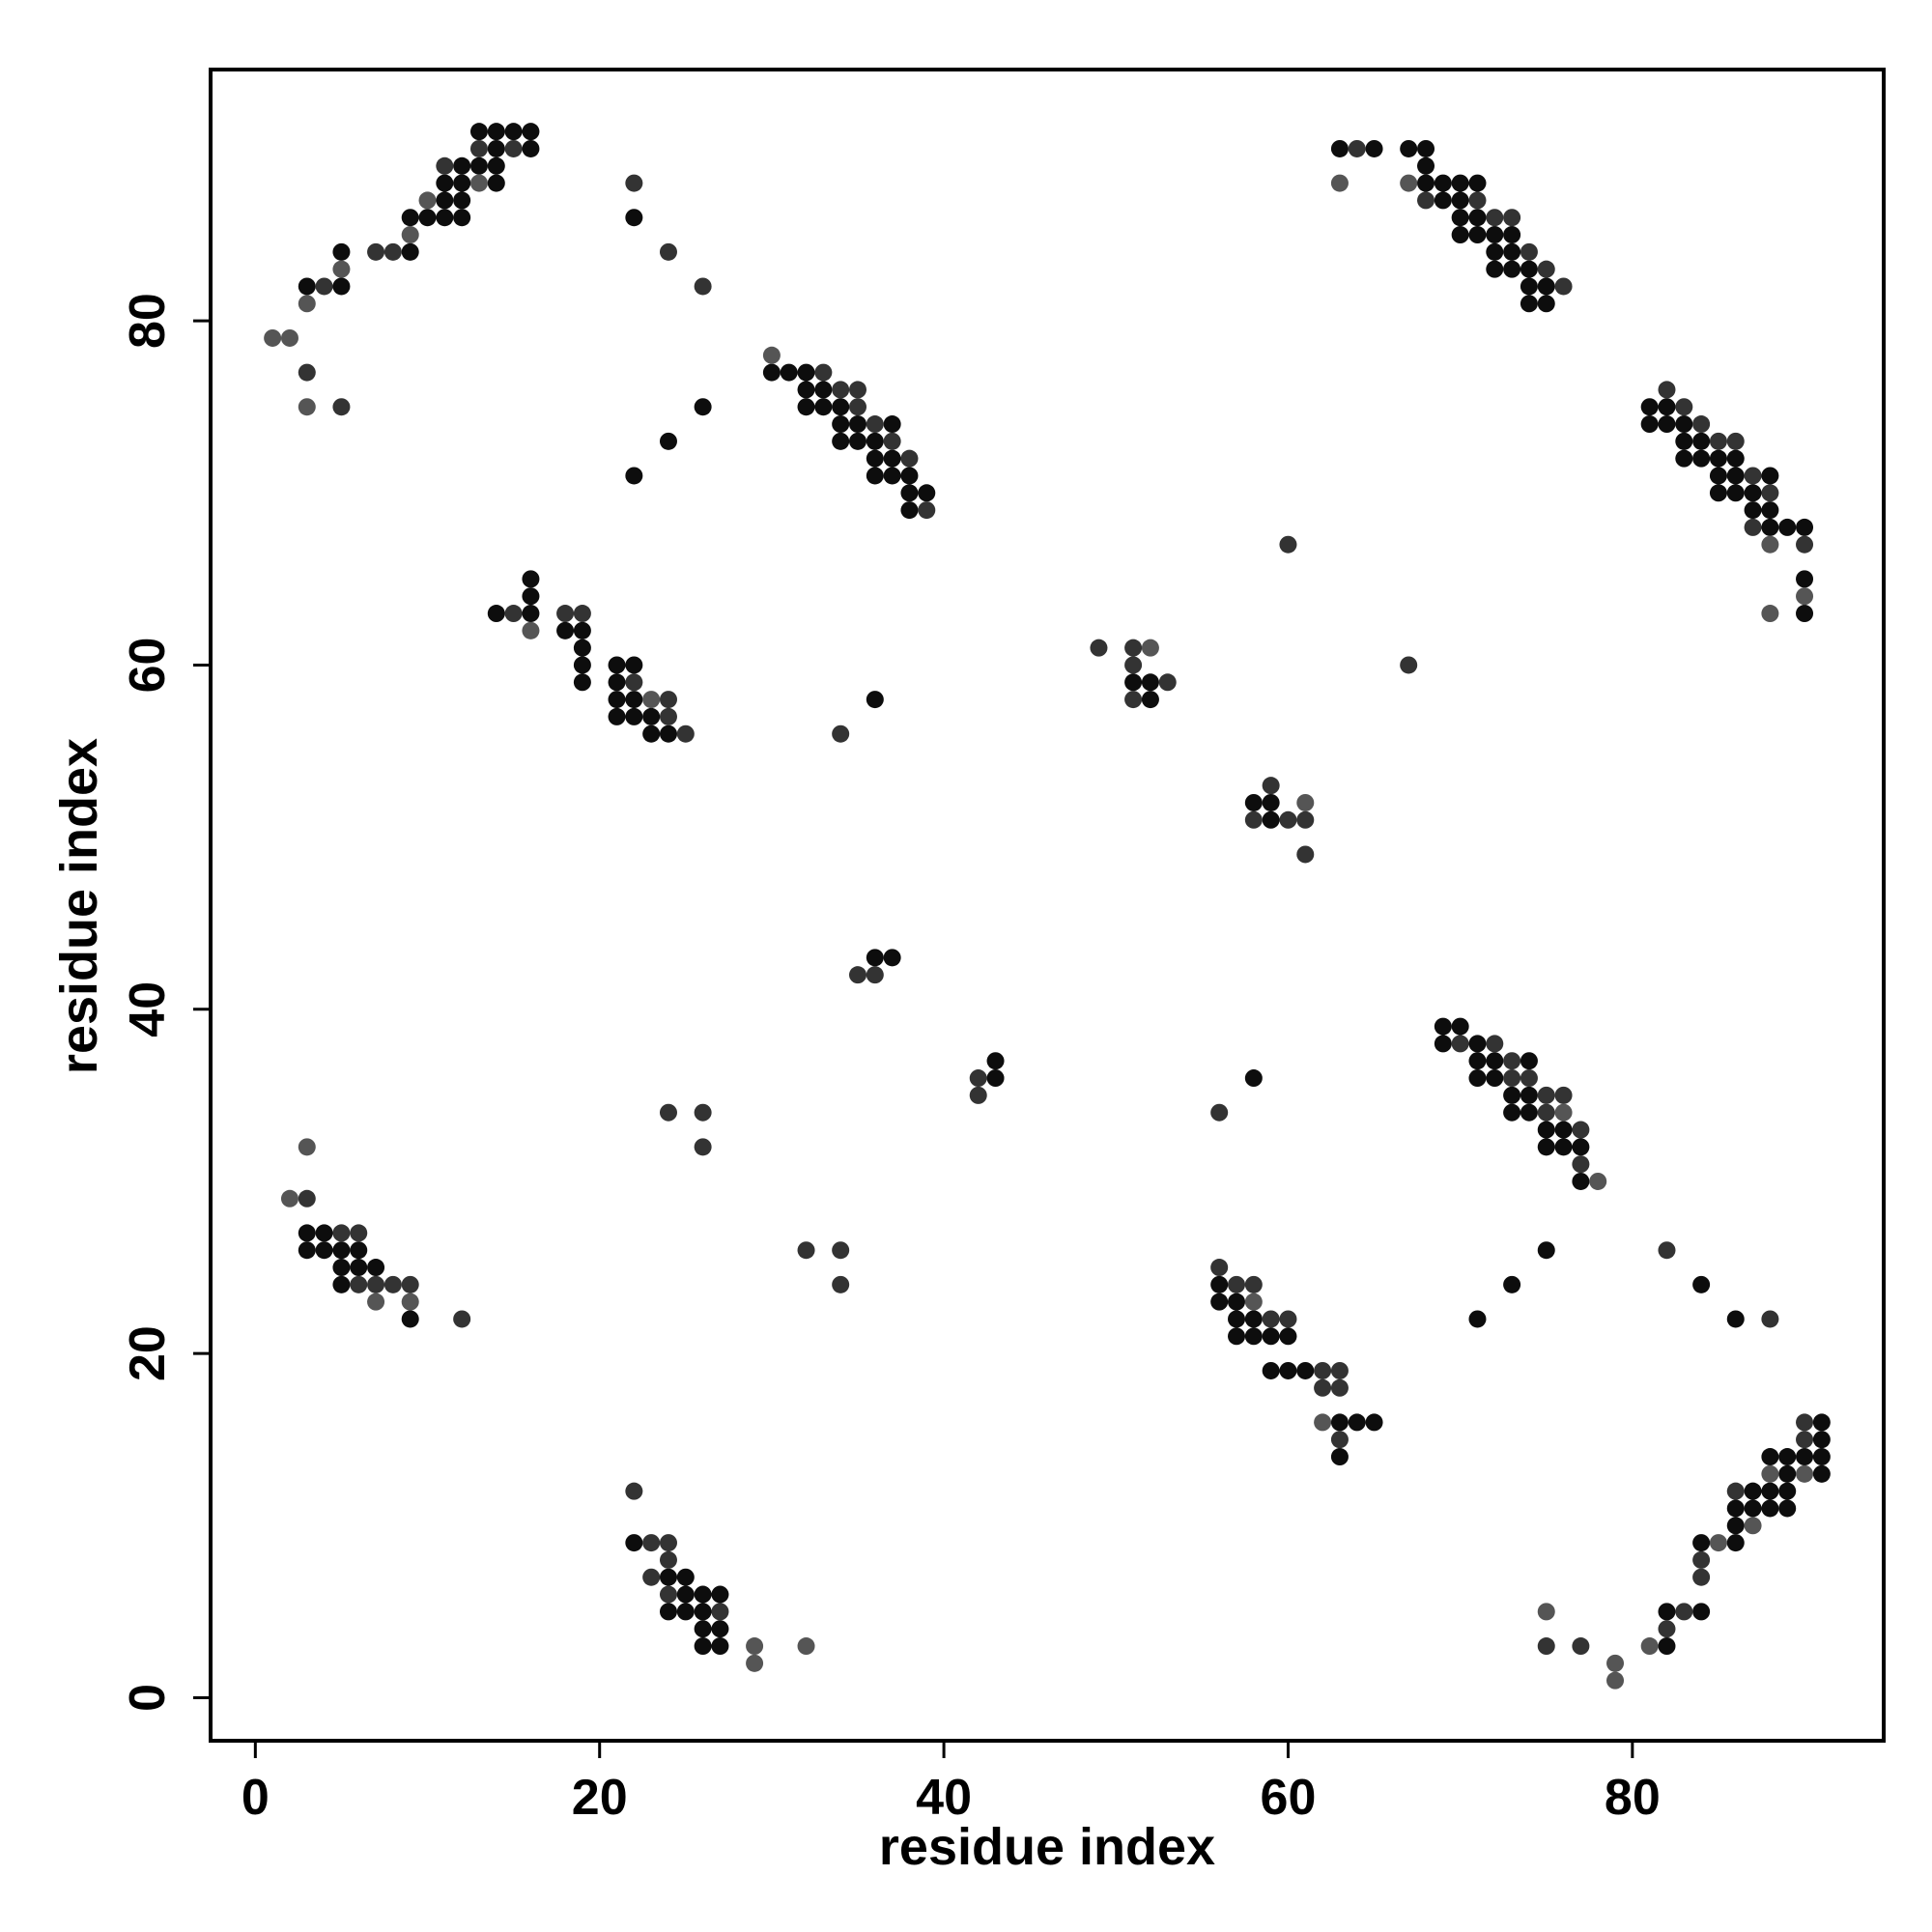 This screenshot has width=1932, height=1932. Describe the element at coordinates (148, 666) in the screenshot. I see `y-tick-label: 60` at that location.